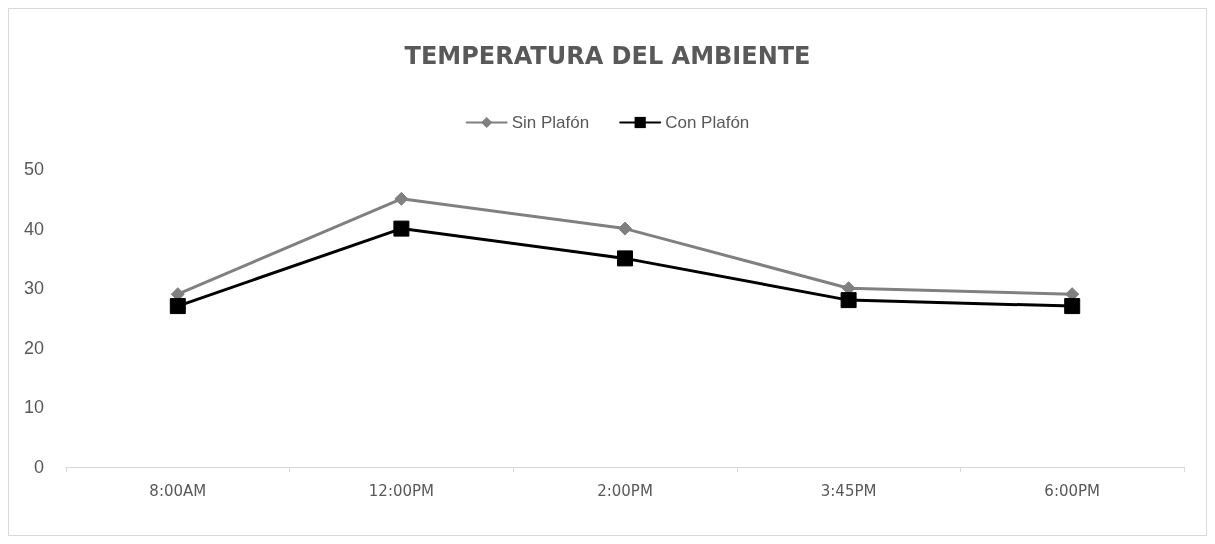  I want to click on y-tick-label: 40, so click(33, 228).